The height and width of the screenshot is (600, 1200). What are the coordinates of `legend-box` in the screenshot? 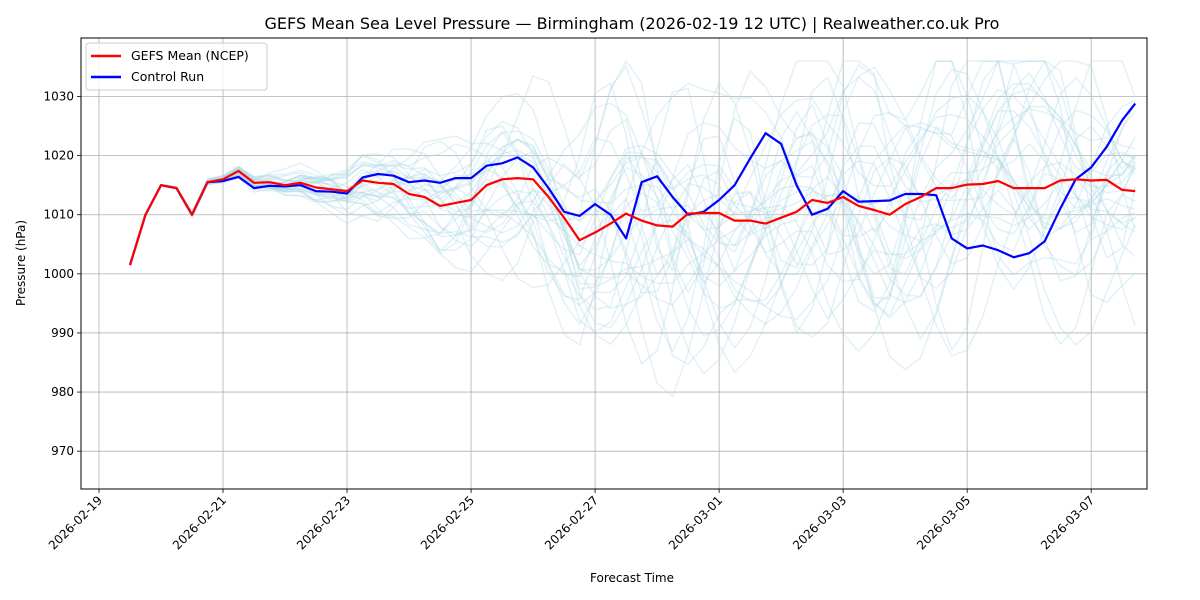 It's located at (176, 66).